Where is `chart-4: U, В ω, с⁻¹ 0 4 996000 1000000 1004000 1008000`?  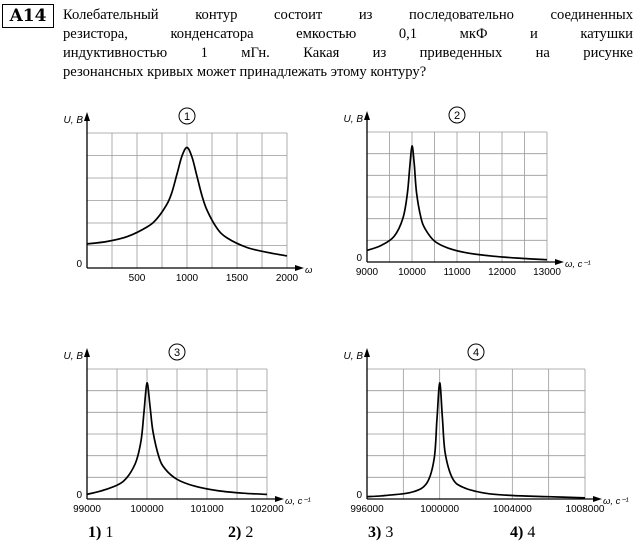
chart-4: U, В ω, с⁻¹ 0 4 996000 1000000 1004000 1008000 is located at coordinates (486, 429).